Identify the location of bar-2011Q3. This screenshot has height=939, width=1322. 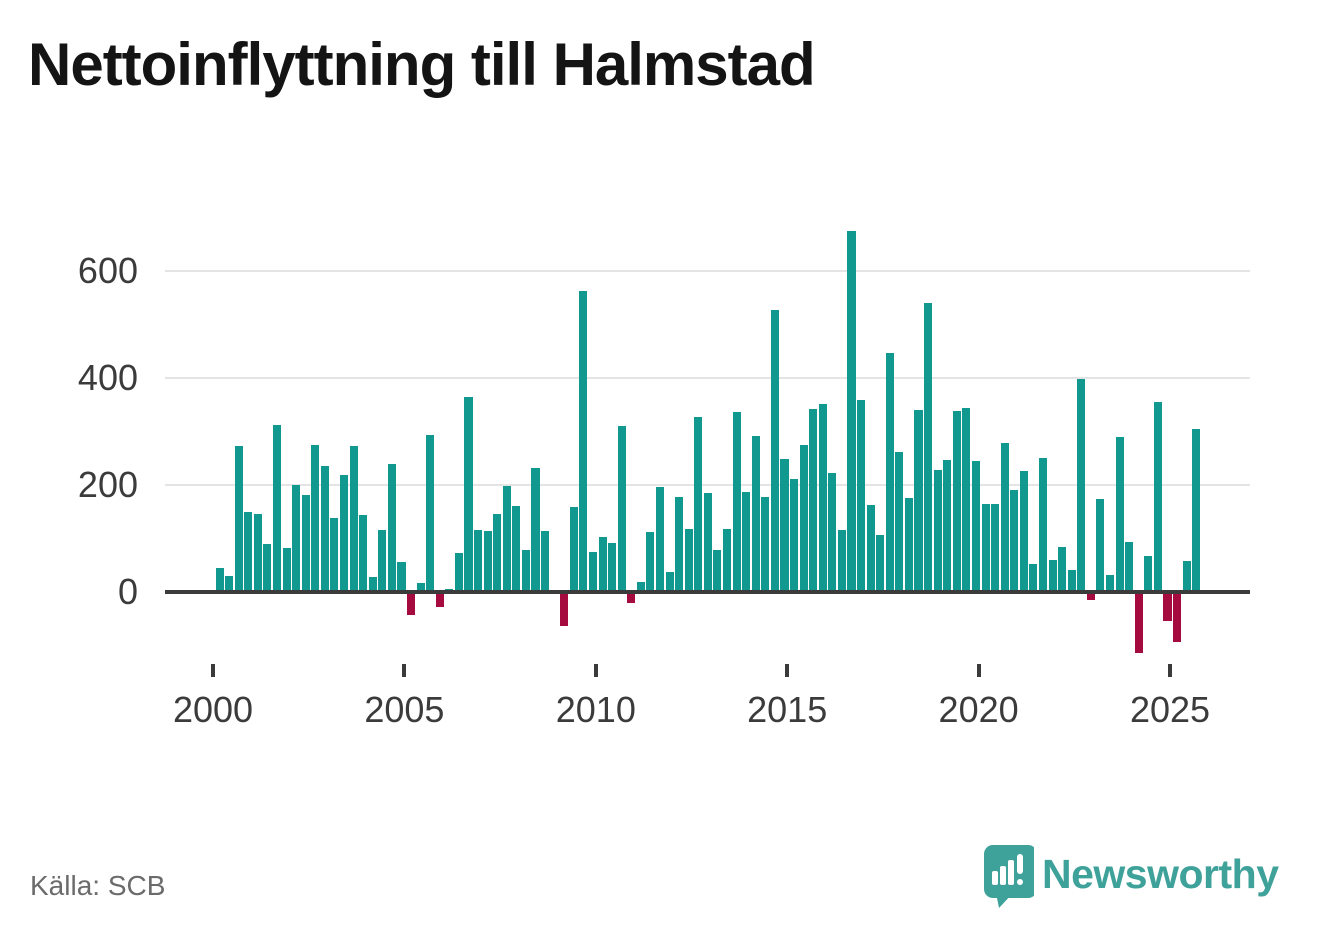
(660, 539).